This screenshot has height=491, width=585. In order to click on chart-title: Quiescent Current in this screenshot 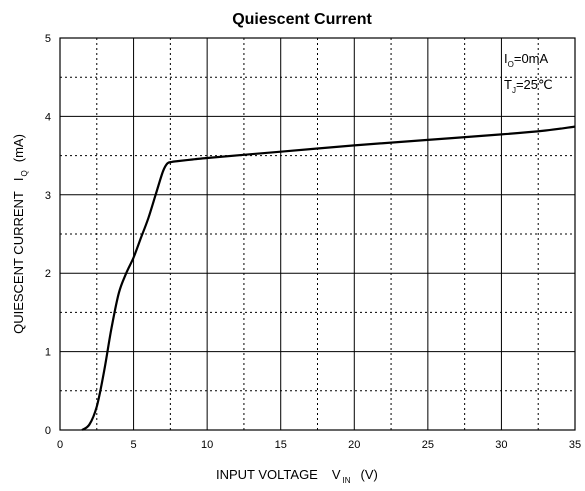, I will do `click(302, 19)`.